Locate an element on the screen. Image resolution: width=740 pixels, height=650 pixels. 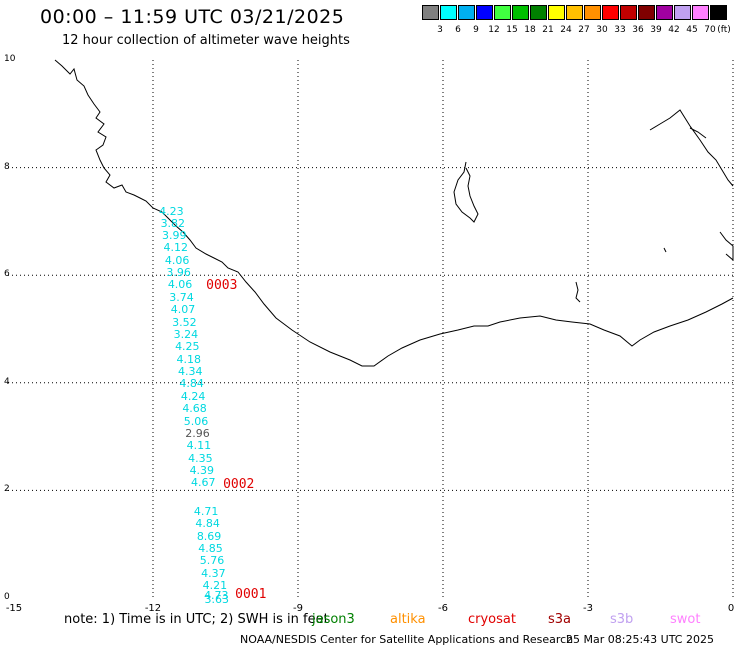
latitude-tick-label: 6 is located at coordinates (7, 274).